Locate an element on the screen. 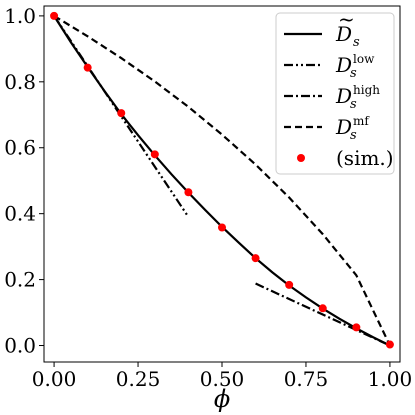 The height and width of the screenshot is (415, 415). legend-tilde: ~ is located at coordinates (346, 19).